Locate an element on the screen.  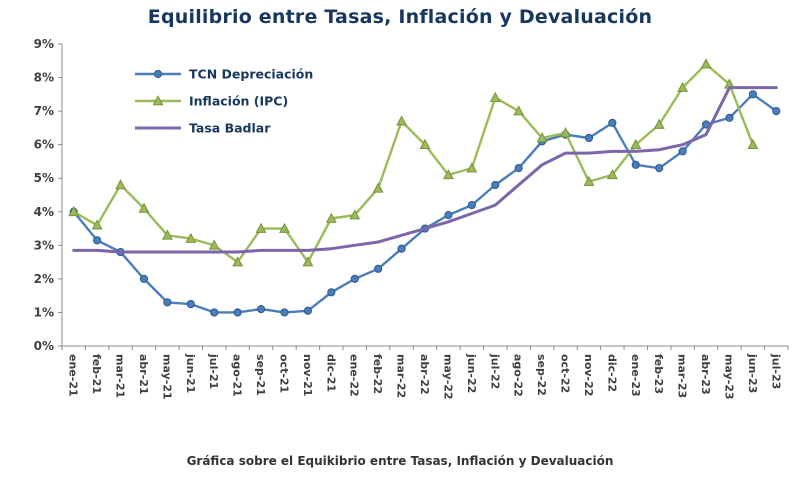
x-axis-label: feb-21 is located at coordinates (96, 374).